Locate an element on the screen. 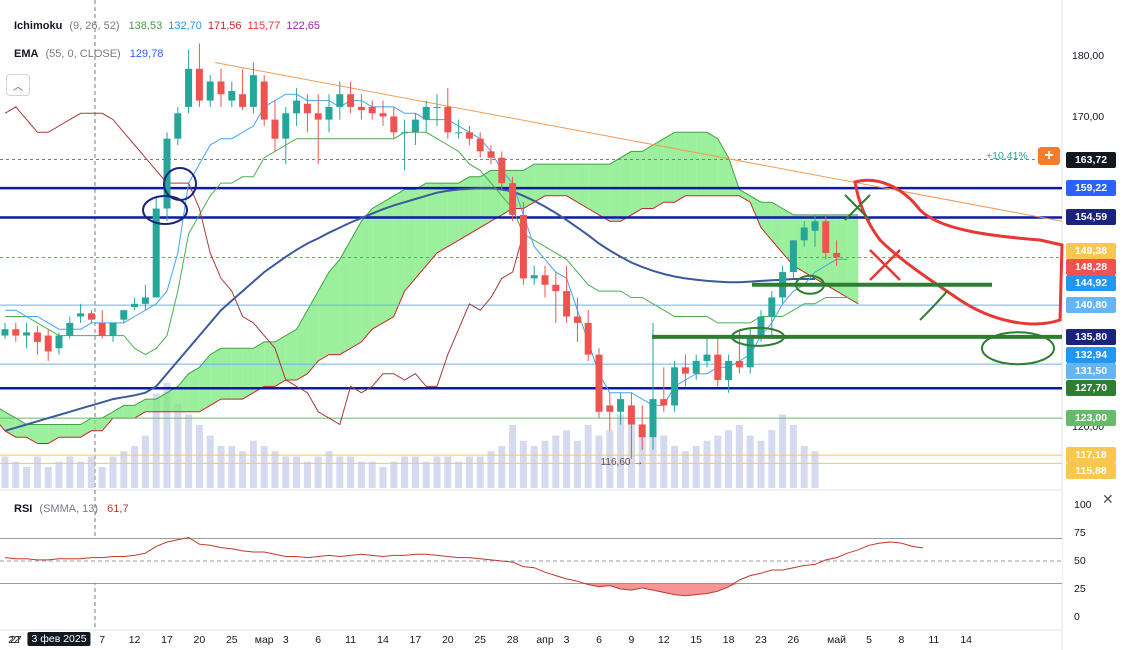 The image size is (1123, 650). price-tag: 140,80 is located at coordinates (1091, 305).